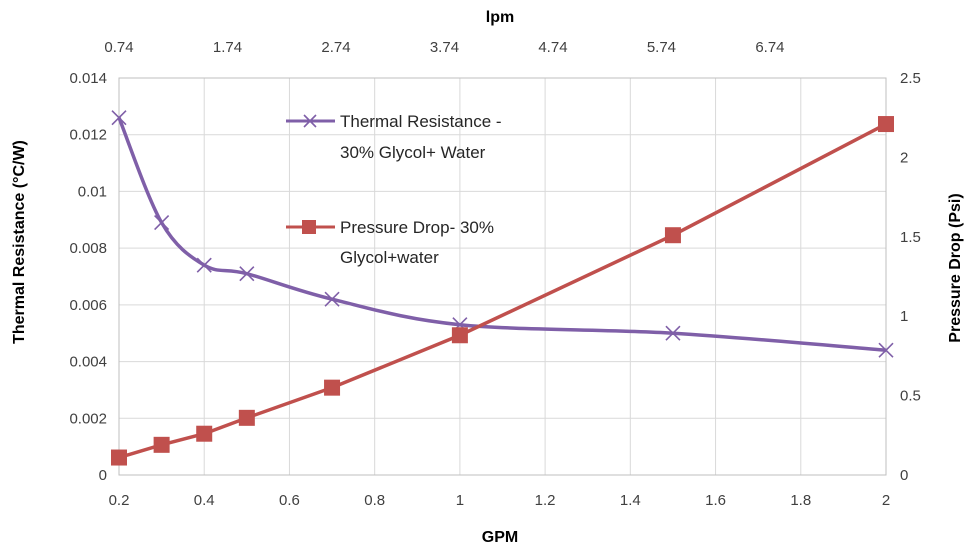 Image resolution: width=967 pixels, height=550 pixels. I want to click on x2-tick-label: 6.74, so click(769, 47).